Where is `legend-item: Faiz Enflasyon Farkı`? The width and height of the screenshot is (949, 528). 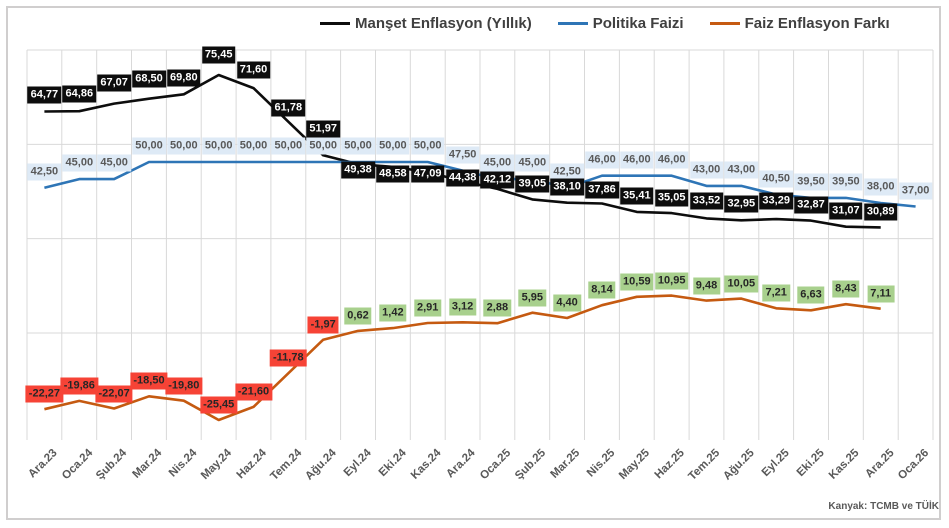
legend-item: Faiz Enflasyon Farkı is located at coordinates (799, 23).